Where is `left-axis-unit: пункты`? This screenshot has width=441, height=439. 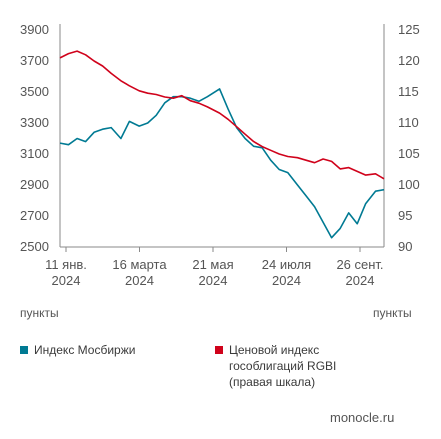 left-axis-unit: пункты is located at coordinates (39, 313).